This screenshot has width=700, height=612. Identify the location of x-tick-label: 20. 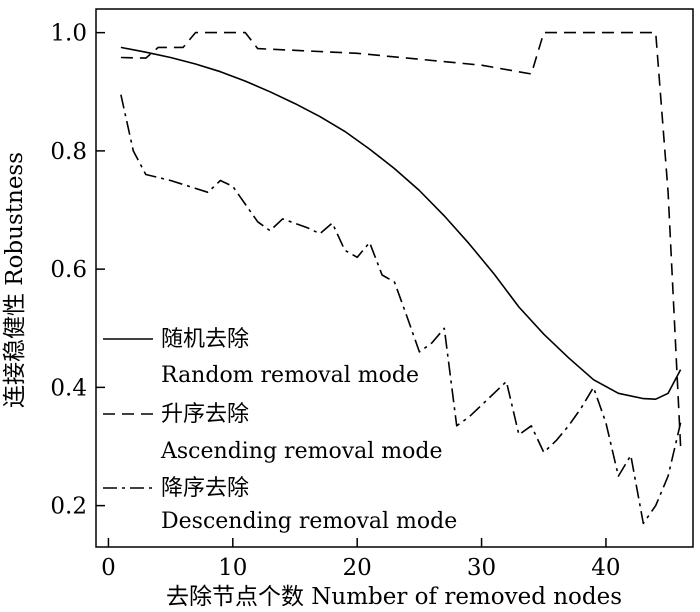
(357, 568).